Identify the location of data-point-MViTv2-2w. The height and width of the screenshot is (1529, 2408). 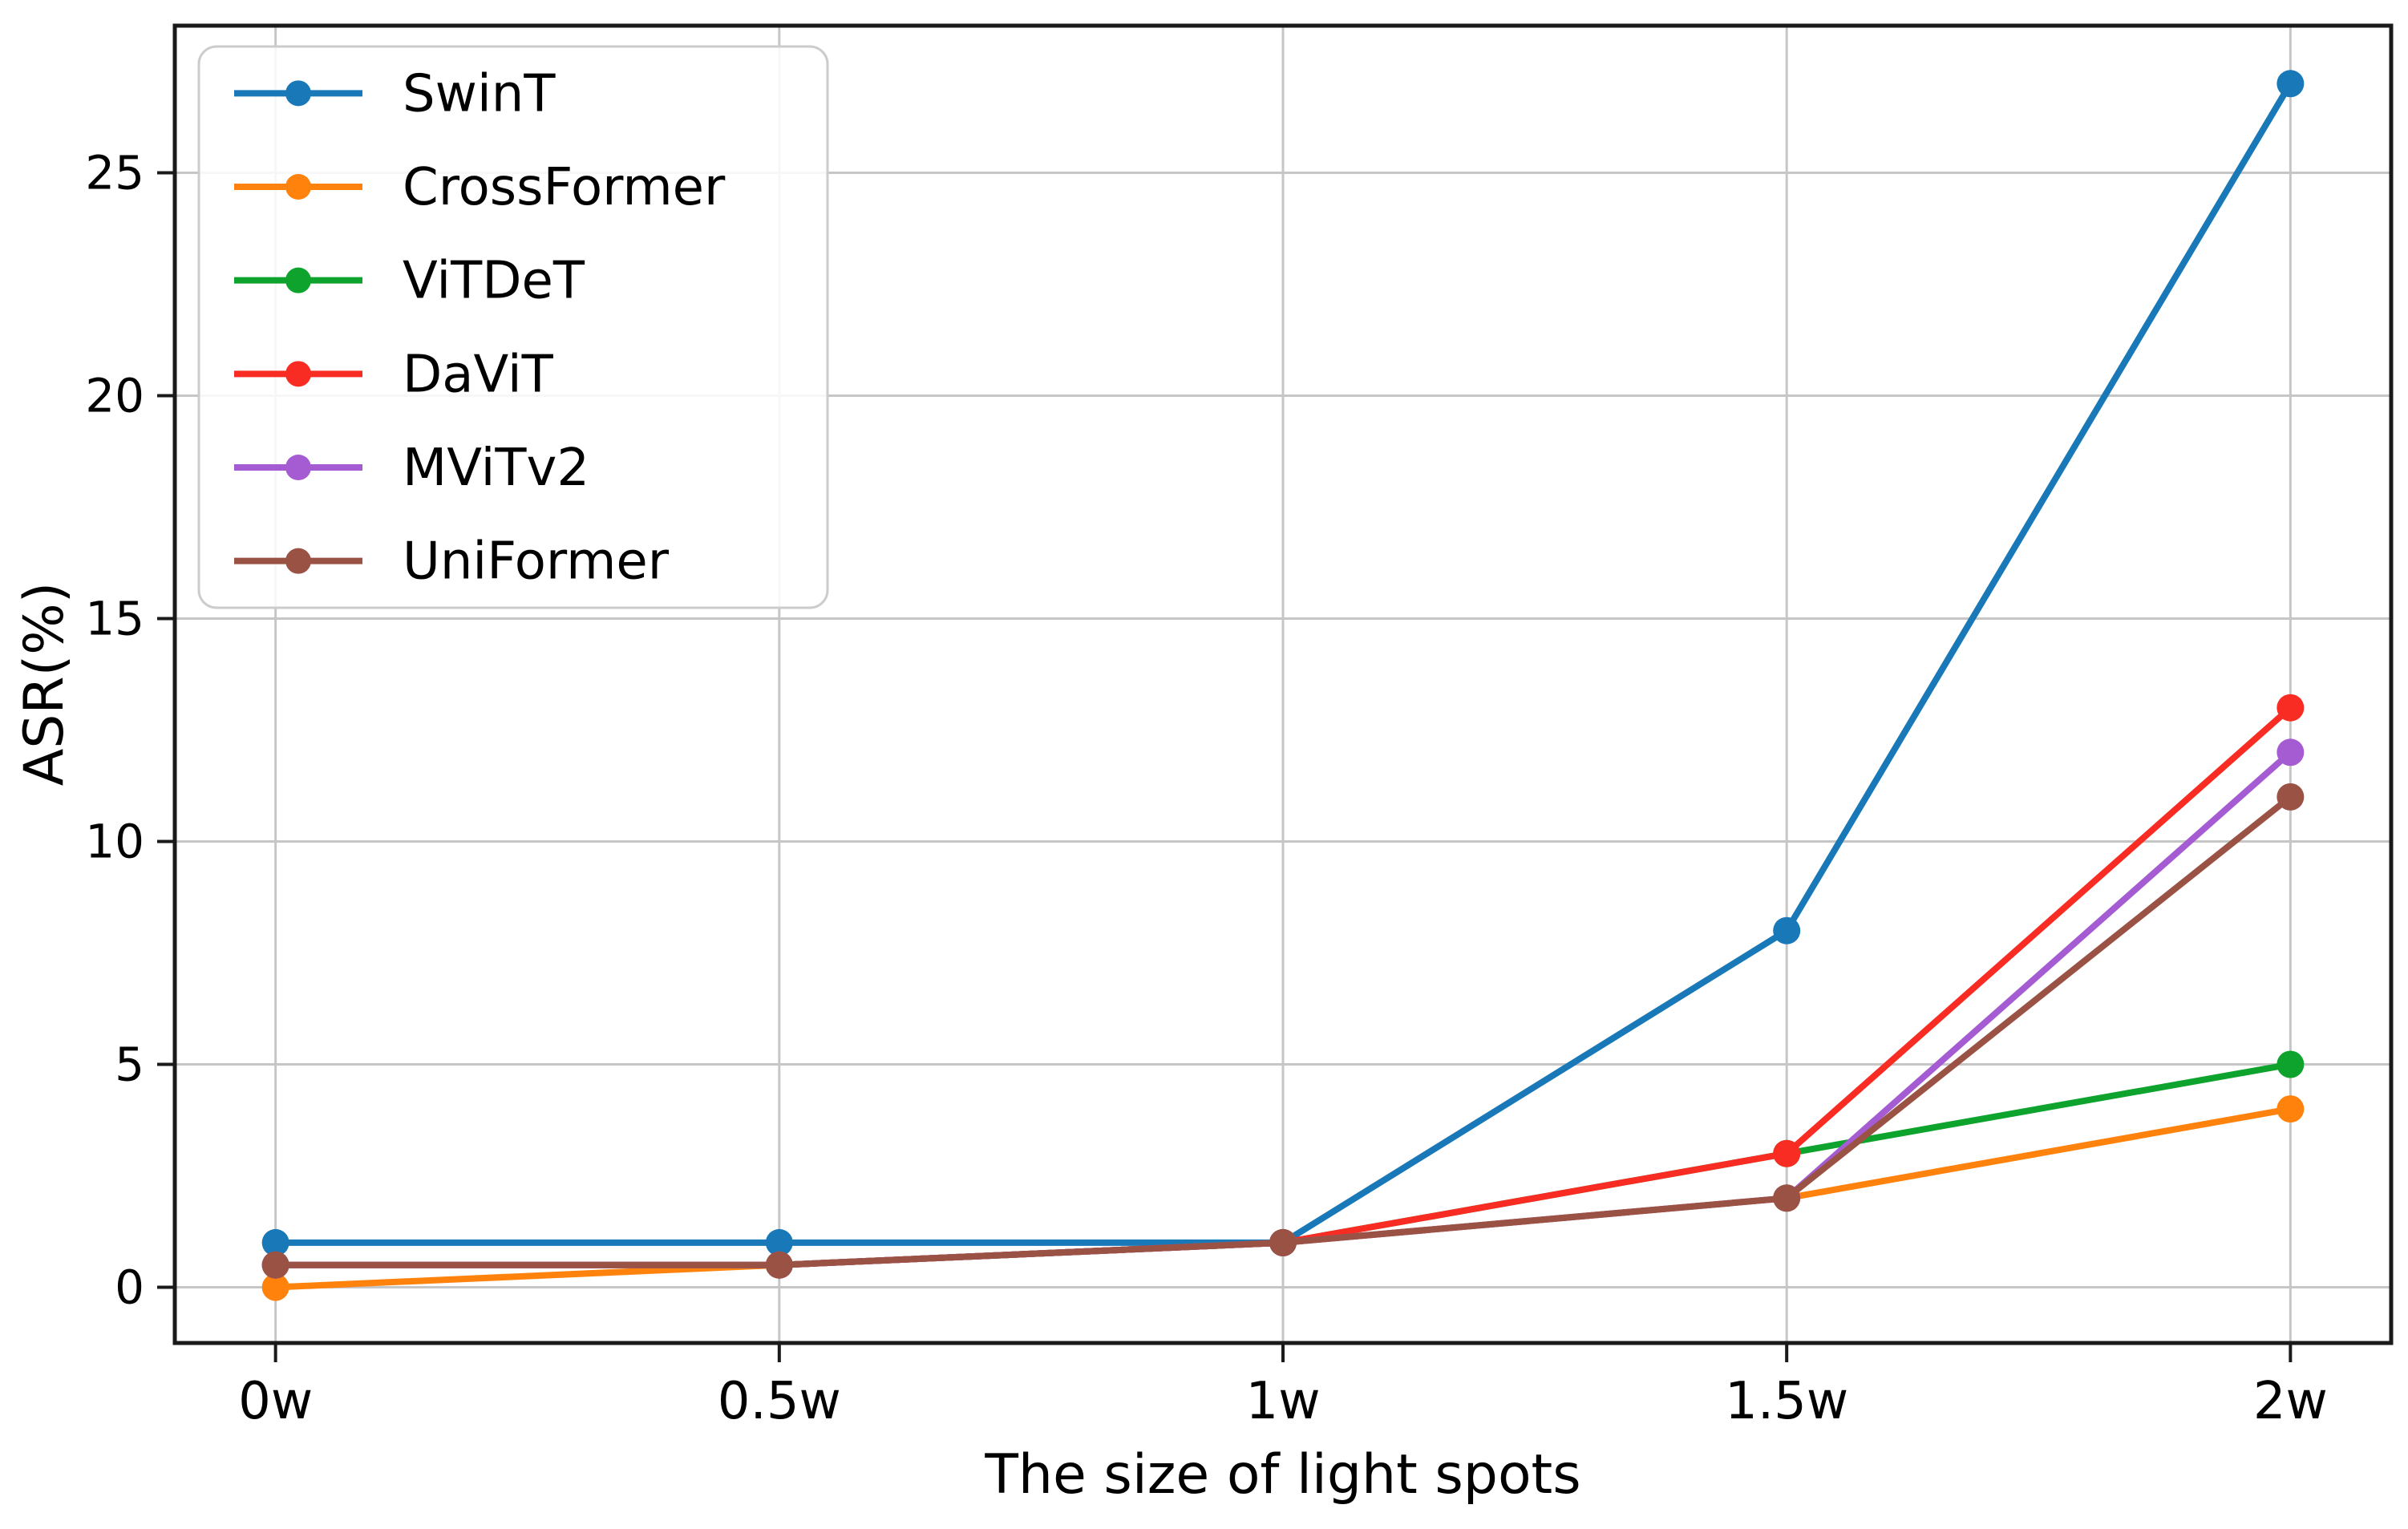
(2290, 752).